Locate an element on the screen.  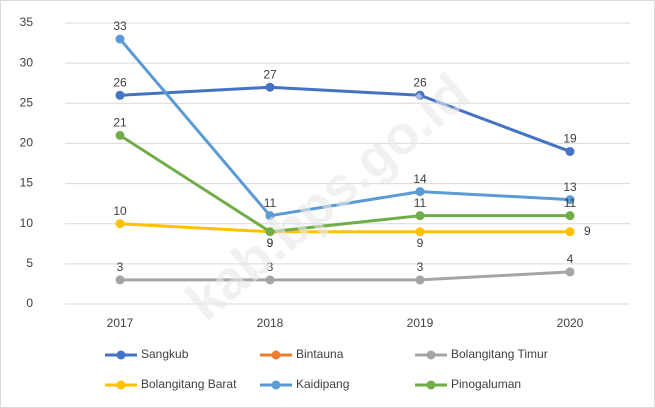
y-tick-label: 0 is located at coordinates (29, 303).